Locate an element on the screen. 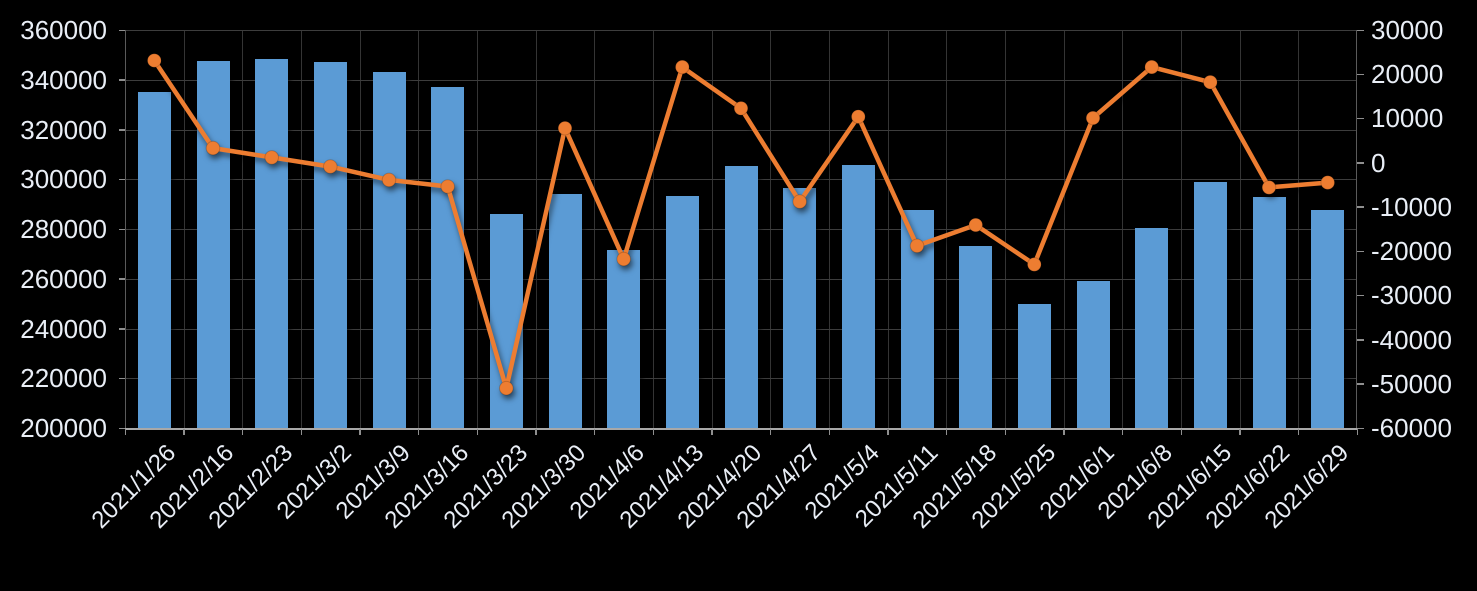 This screenshot has height=591, width=1477. left-axis-tick-label: 200000 is located at coordinates (63, 428).